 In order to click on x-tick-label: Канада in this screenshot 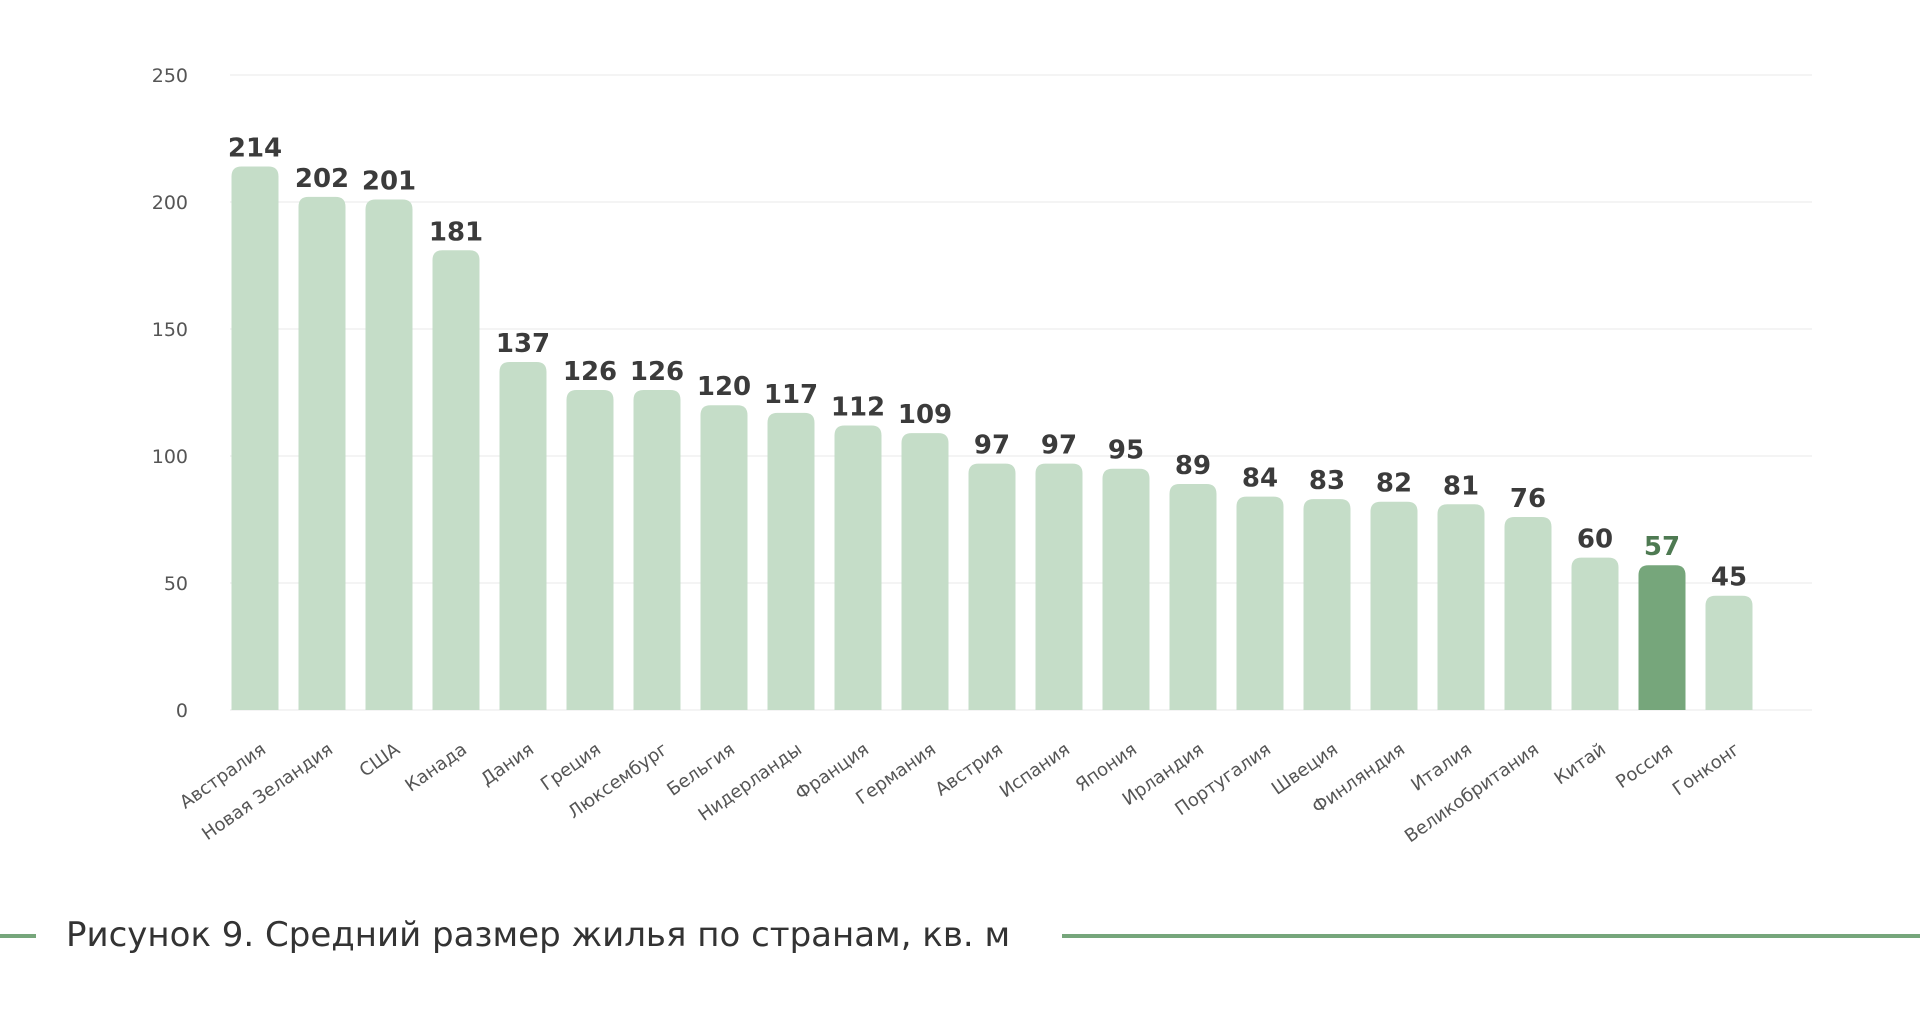, I will do `click(435, 767)`.